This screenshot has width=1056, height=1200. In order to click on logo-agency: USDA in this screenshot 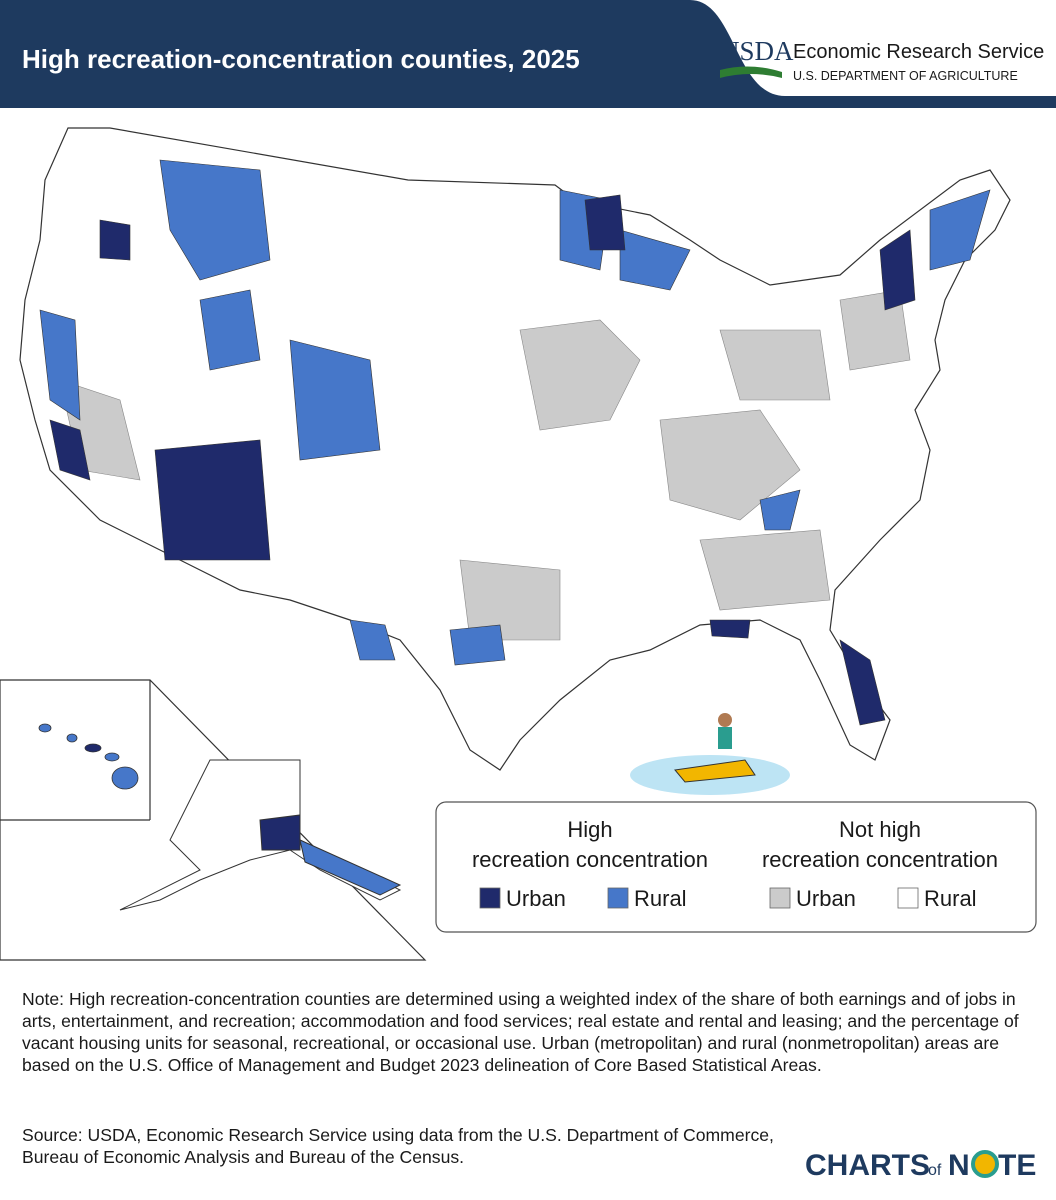, I will do `click(757, 51)`.